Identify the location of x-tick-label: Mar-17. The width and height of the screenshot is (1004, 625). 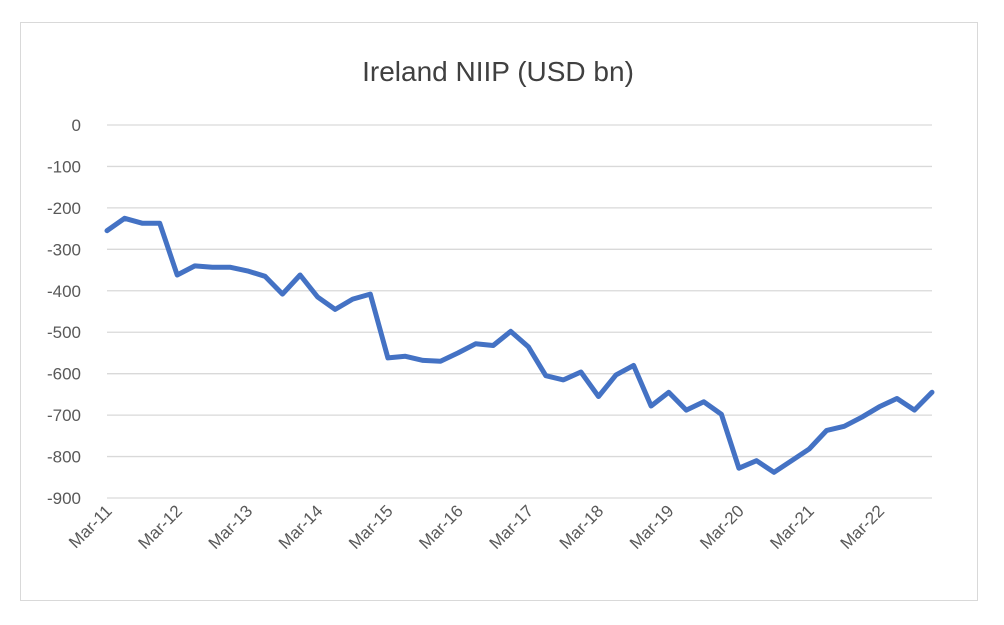
(512, 527).